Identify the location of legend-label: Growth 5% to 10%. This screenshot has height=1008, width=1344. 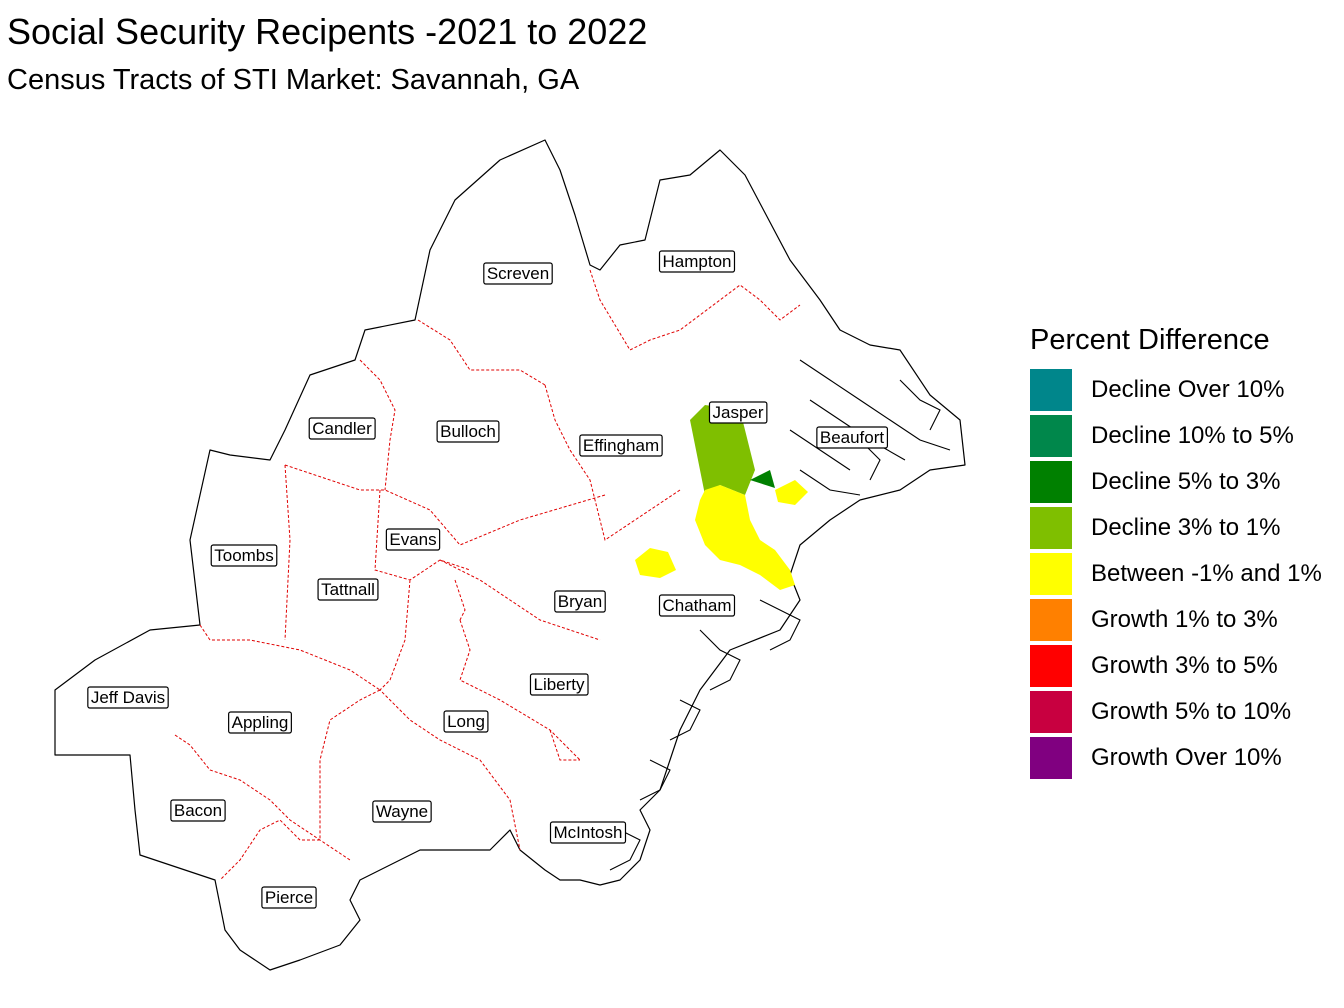
(1191, 711).